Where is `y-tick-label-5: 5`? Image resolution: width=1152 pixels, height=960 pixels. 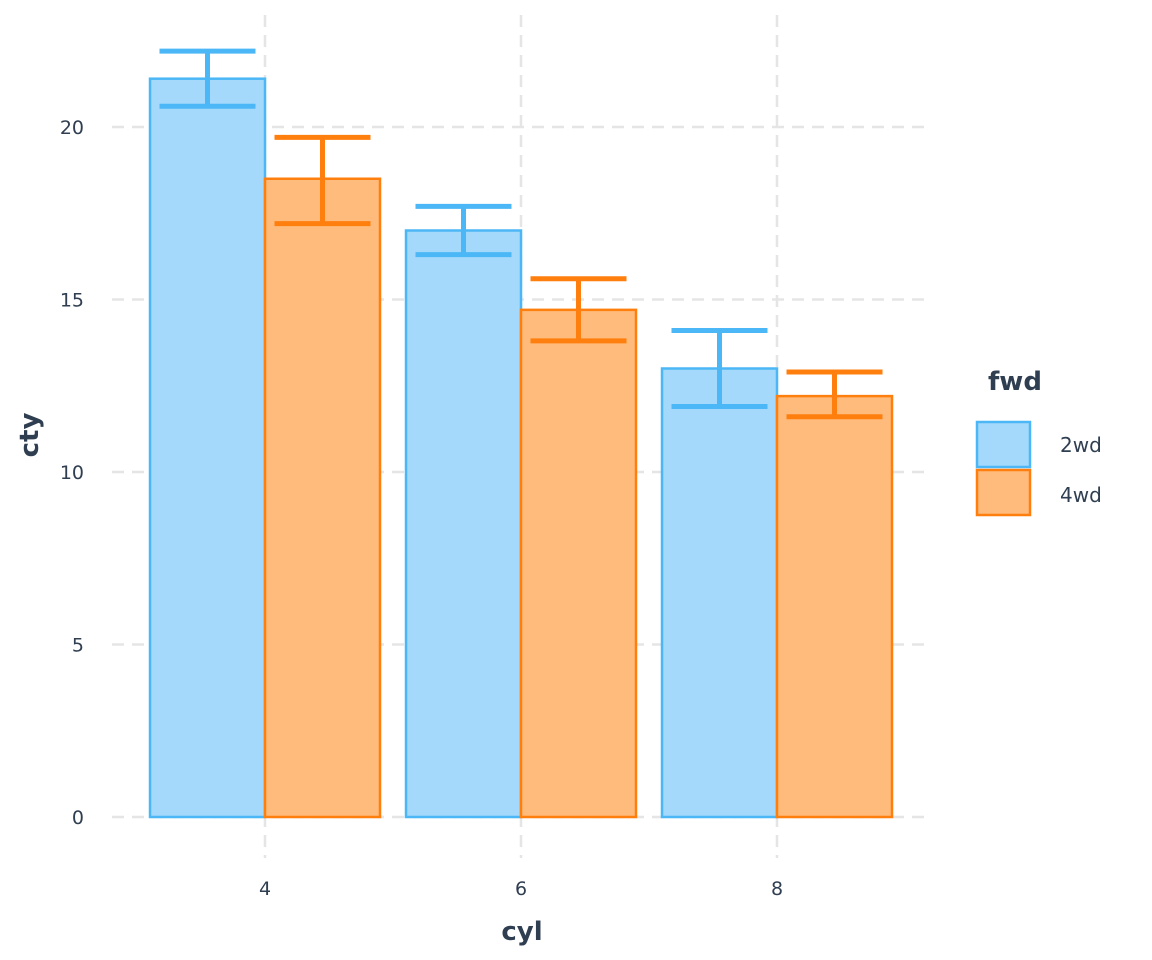
y-tick-label-5: 5 is located at coordinates (78, 646).